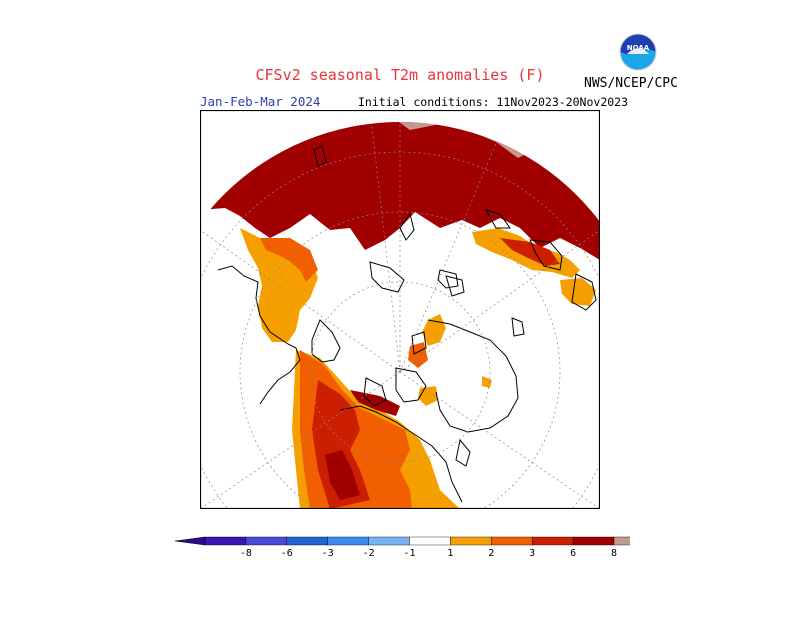 Image resolution: width=800 pixels, height=618 pixels. I want to click on colorbar-tick-label: 6, so click(573, 553).